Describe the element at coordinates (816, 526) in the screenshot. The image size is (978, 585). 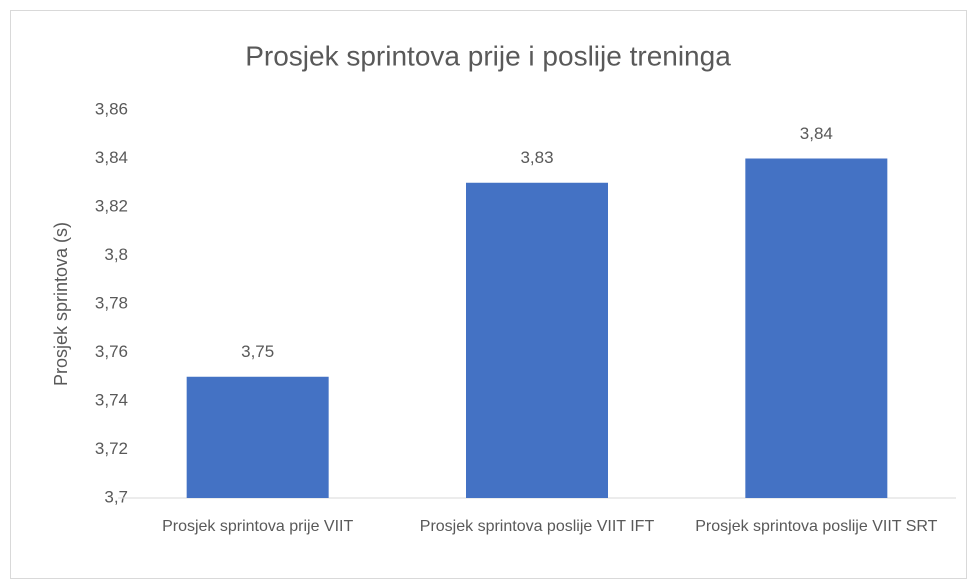
I see `x-tick-label: Prosjek sprintova poslije VIIT SRT` at that location.